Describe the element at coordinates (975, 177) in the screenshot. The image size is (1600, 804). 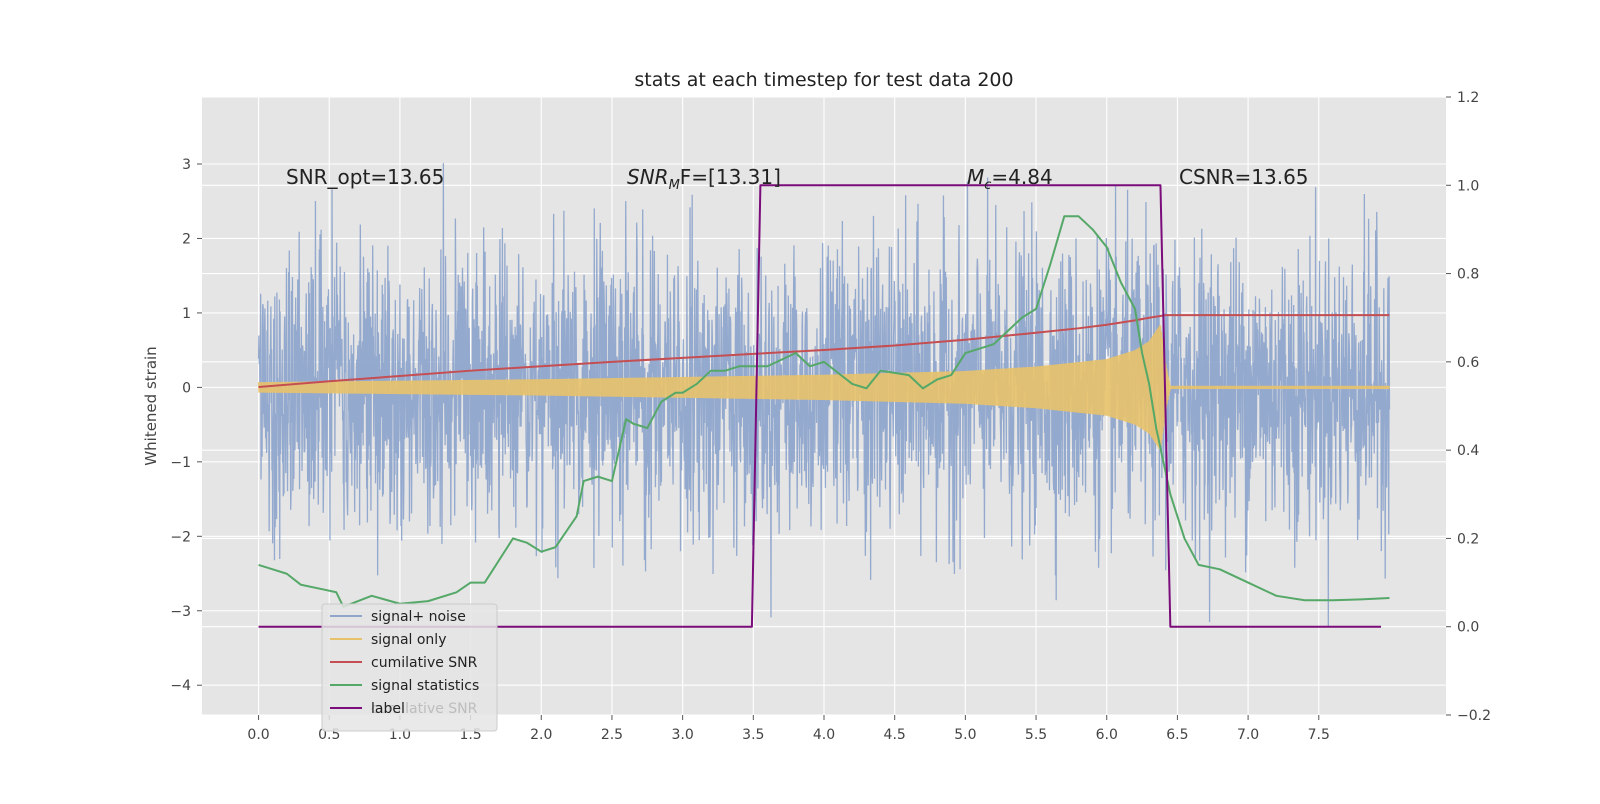
I see `annotation-mc-main: M` at that location.